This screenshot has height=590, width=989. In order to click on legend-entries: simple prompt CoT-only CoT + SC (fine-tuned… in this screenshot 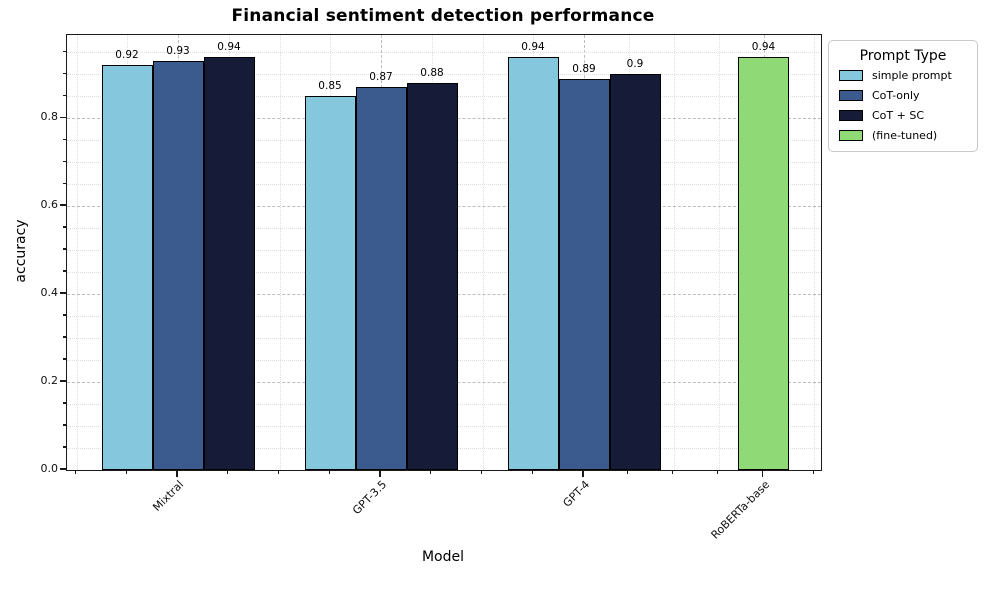, I will do `click(903, 105)`.